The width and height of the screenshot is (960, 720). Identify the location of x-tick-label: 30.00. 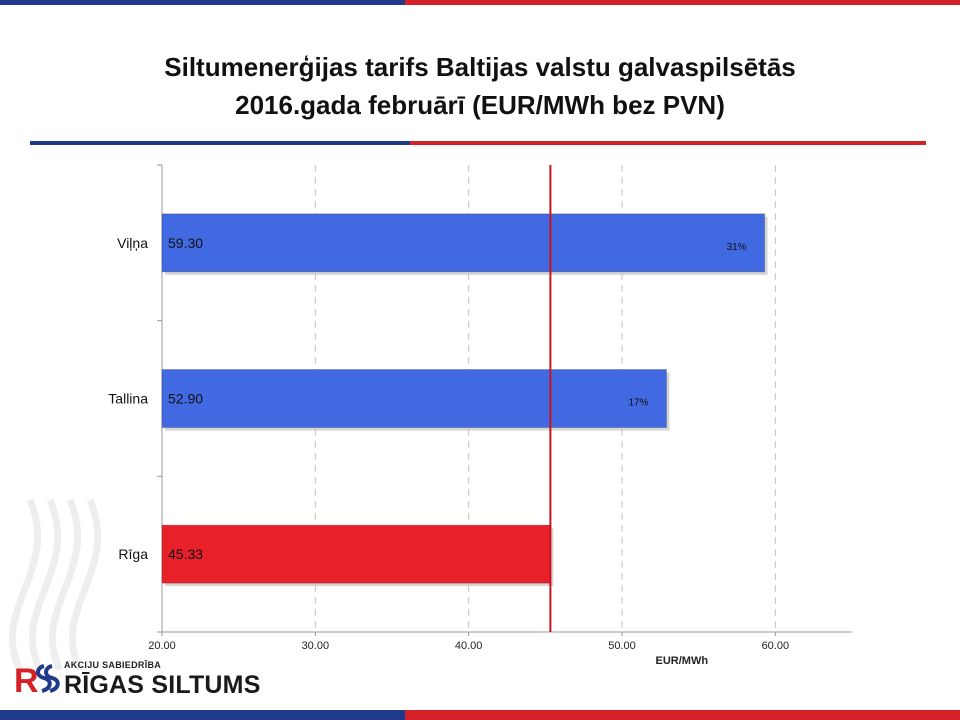
(316, 646).